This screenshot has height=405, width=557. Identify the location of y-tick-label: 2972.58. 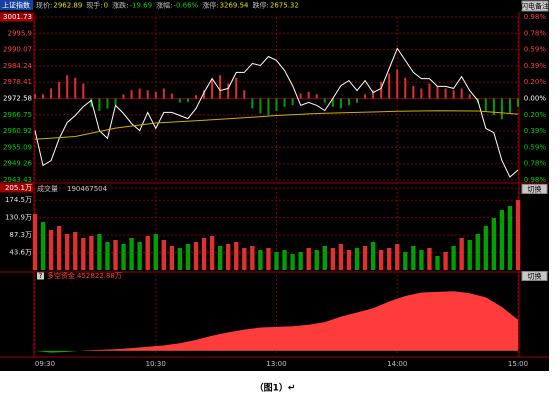
(17, 99).